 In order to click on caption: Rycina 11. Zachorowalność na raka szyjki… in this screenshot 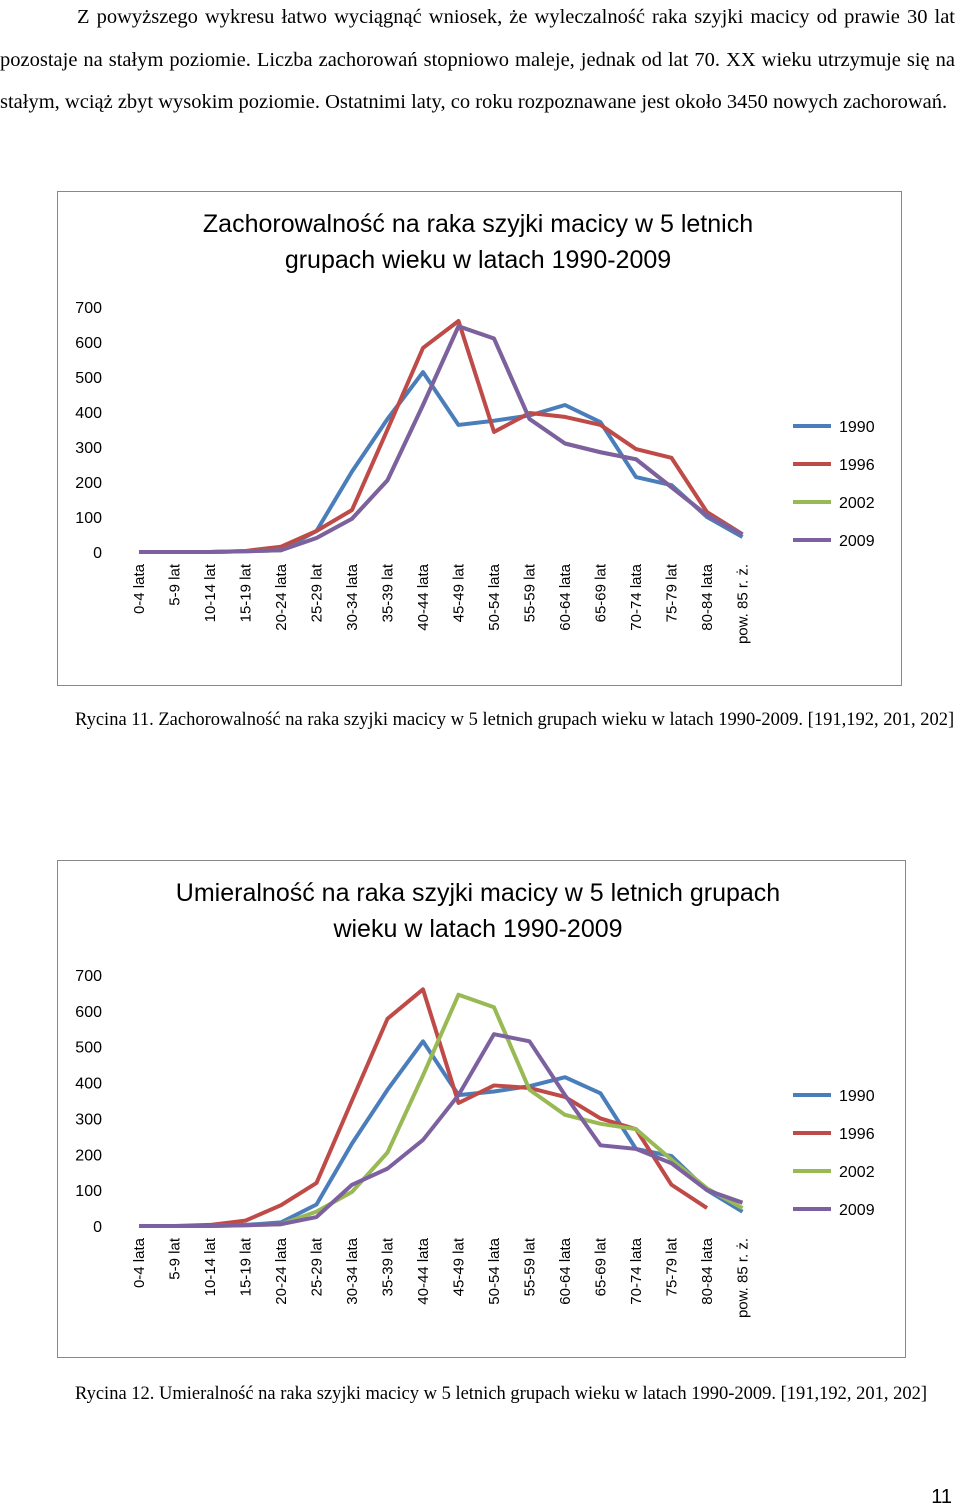, I will do `click(515, 720)`.